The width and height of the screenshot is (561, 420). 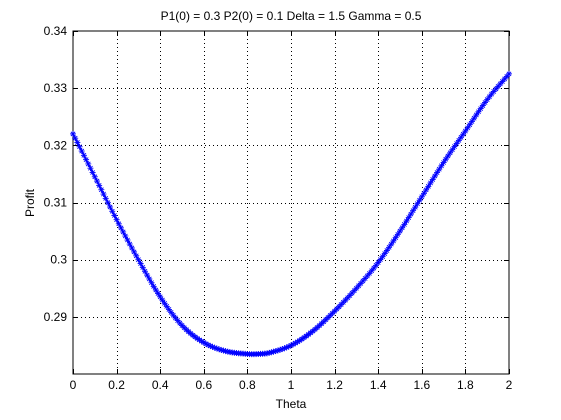 I want to click on x-tick-label: 1.2, so click(x=334, y=385).